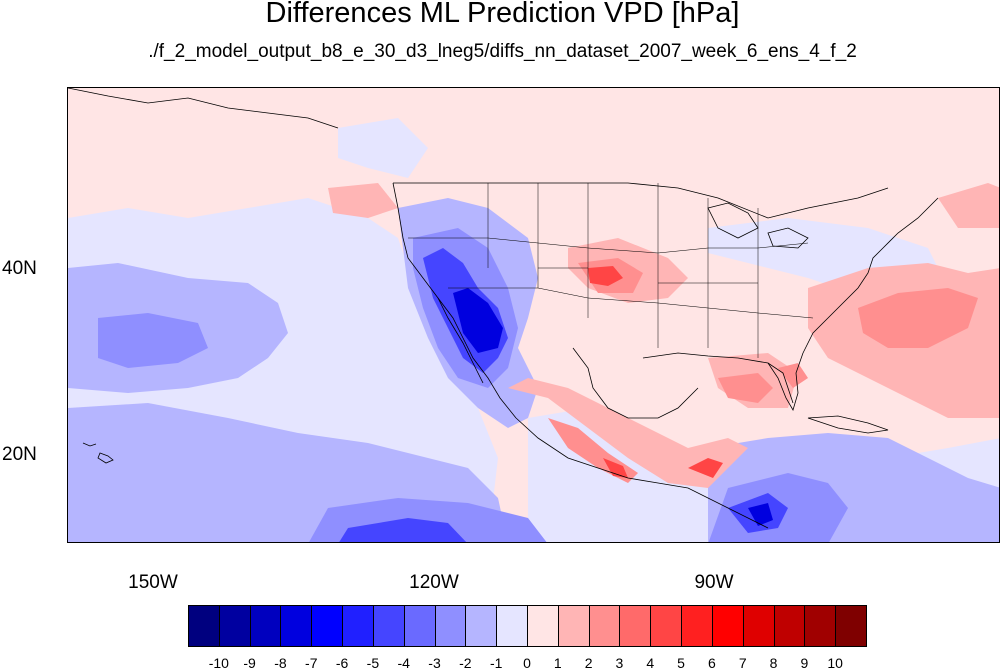  What do you see at coordinates (153, 582) in the screenshot?
I see `lon-label-150w: 150W` at bounding box center [153, 582].